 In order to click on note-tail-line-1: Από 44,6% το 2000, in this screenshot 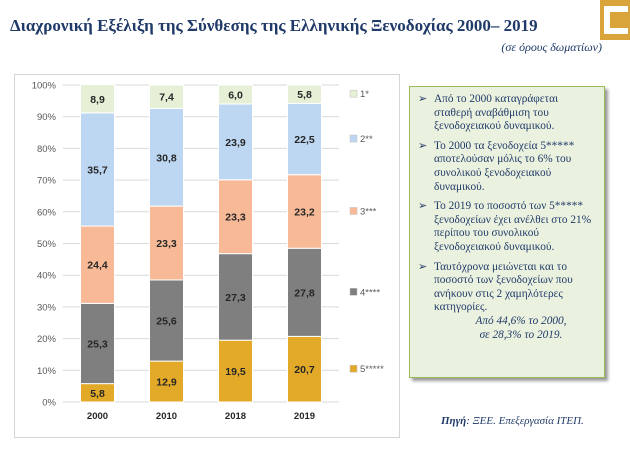, I will do `click(521, 320)`.